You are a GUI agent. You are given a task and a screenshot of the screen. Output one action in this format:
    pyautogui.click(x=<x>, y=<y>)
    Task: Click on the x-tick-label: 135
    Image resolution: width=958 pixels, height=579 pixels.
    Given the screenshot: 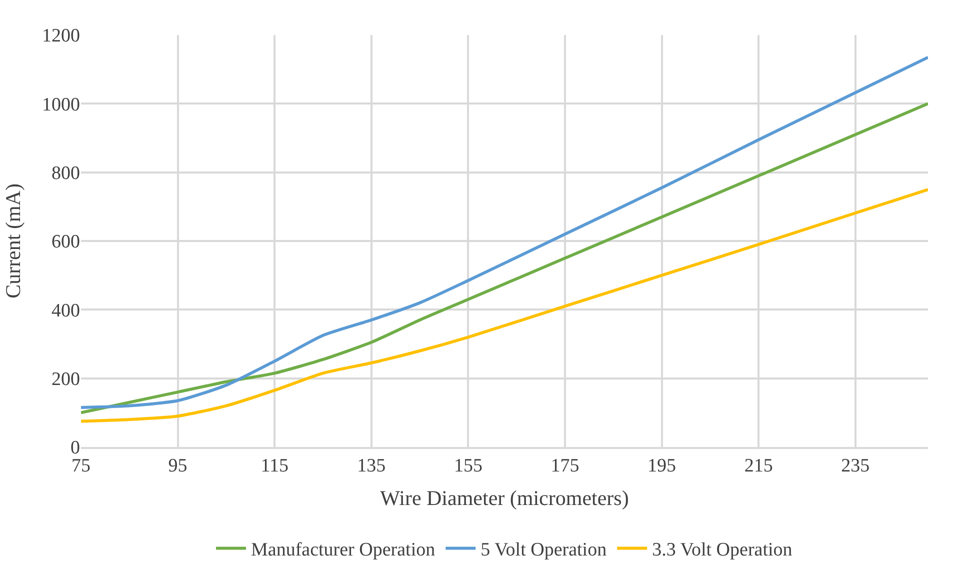 What is the action you would take?
    pyautogui.click(x=371, y=466)
    